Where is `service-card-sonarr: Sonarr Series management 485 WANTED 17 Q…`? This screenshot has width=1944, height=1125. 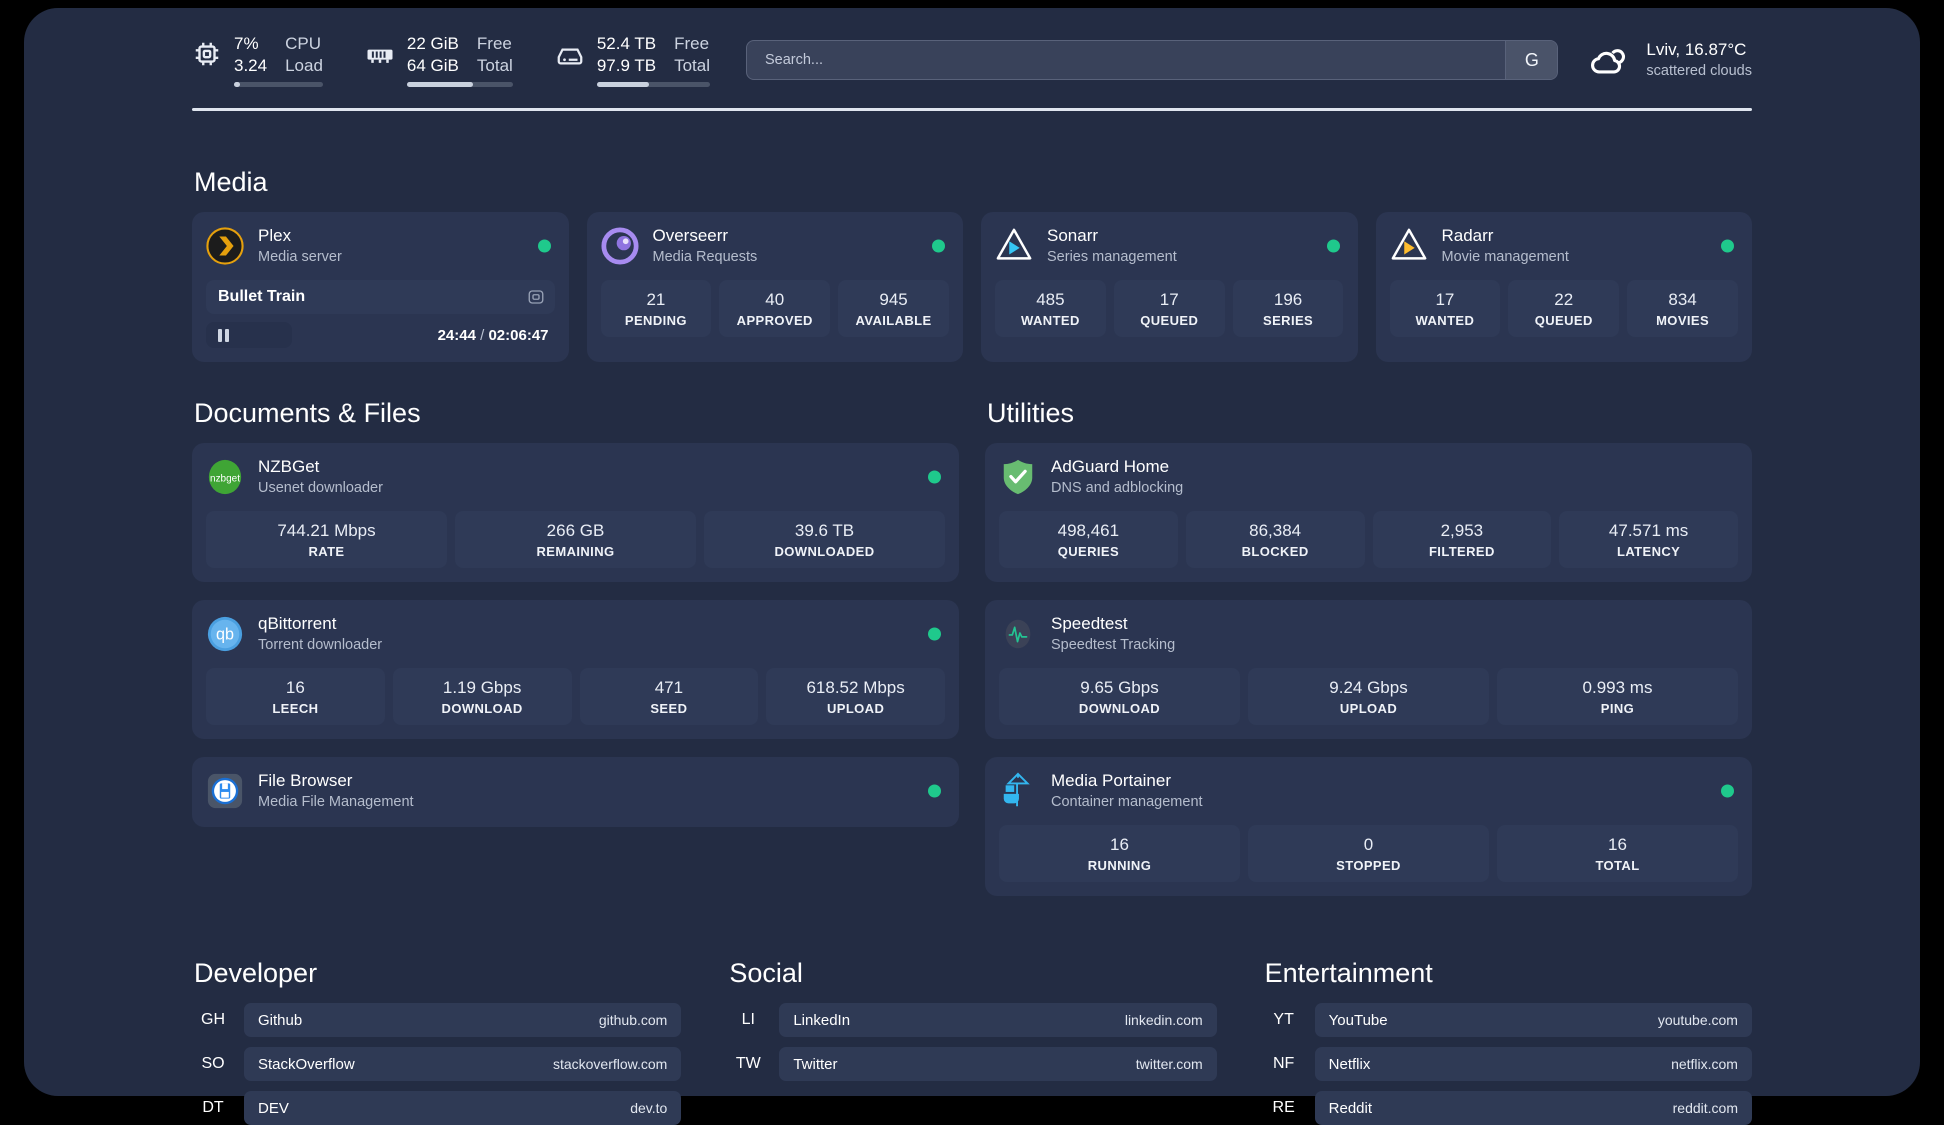 service-card-sonarr: Sonarr Series management 485 WANTED 17 Q… is located at coordinates (1169, 287).